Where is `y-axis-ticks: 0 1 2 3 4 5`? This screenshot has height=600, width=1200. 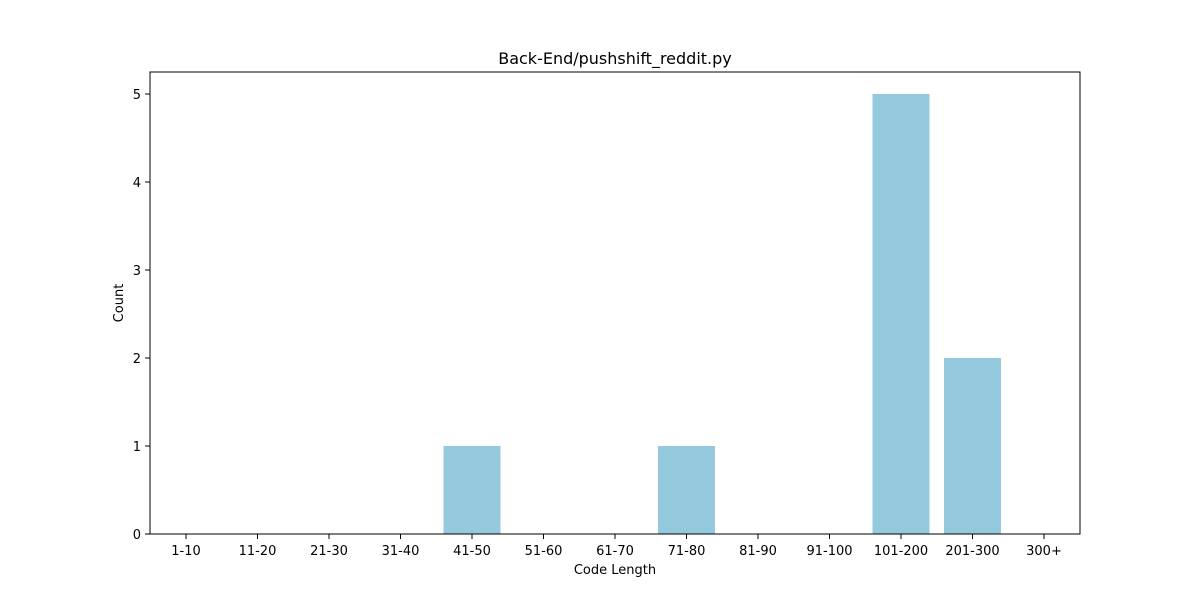
y-axis-ticks: 0 1 2 3 4 5 is located at coordinates (141, 315).